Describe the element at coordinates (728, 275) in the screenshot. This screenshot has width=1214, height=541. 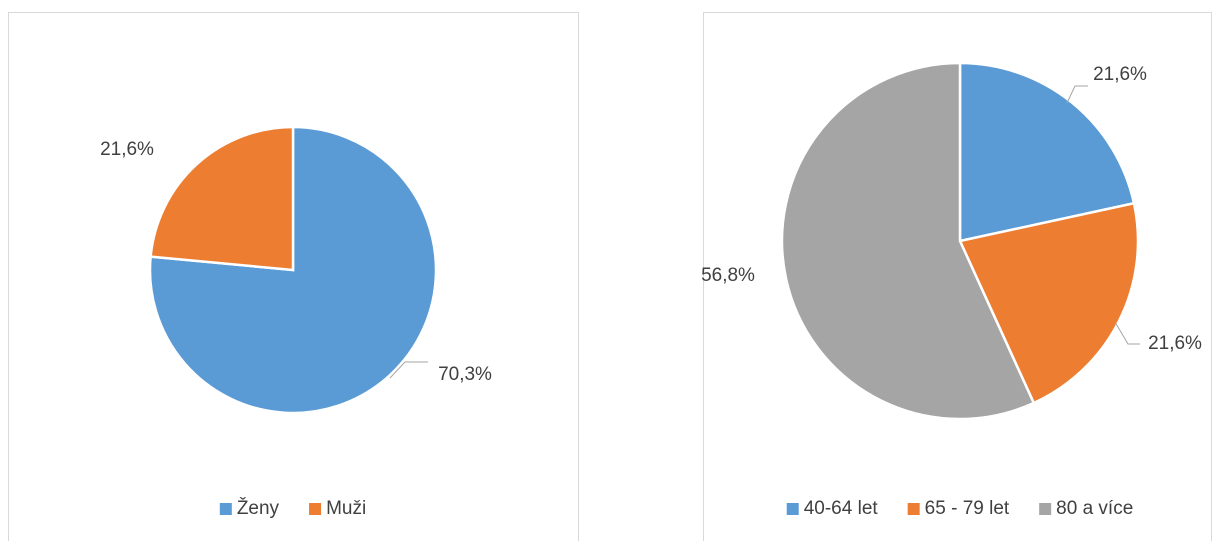
I see `data-label: 56,8%` at that location.